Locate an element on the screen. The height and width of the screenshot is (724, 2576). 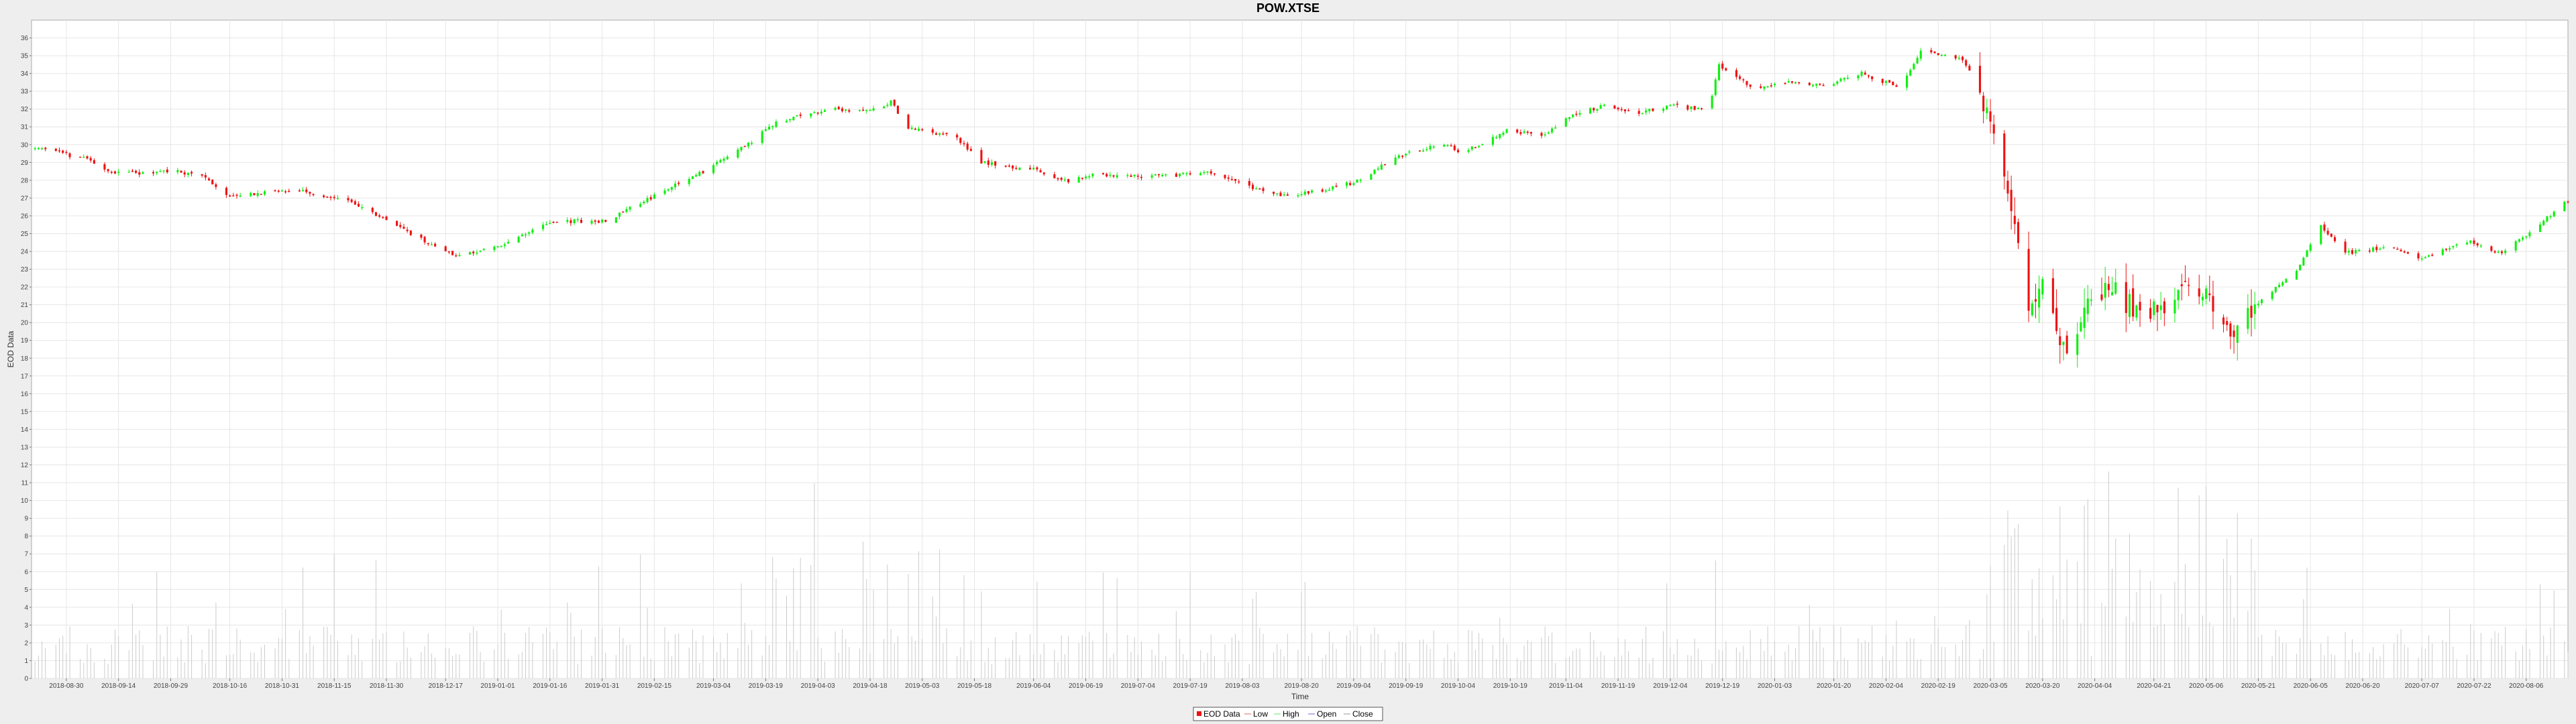
x-tick-label: 2019-03-19 is located at coordinates (766, 686).